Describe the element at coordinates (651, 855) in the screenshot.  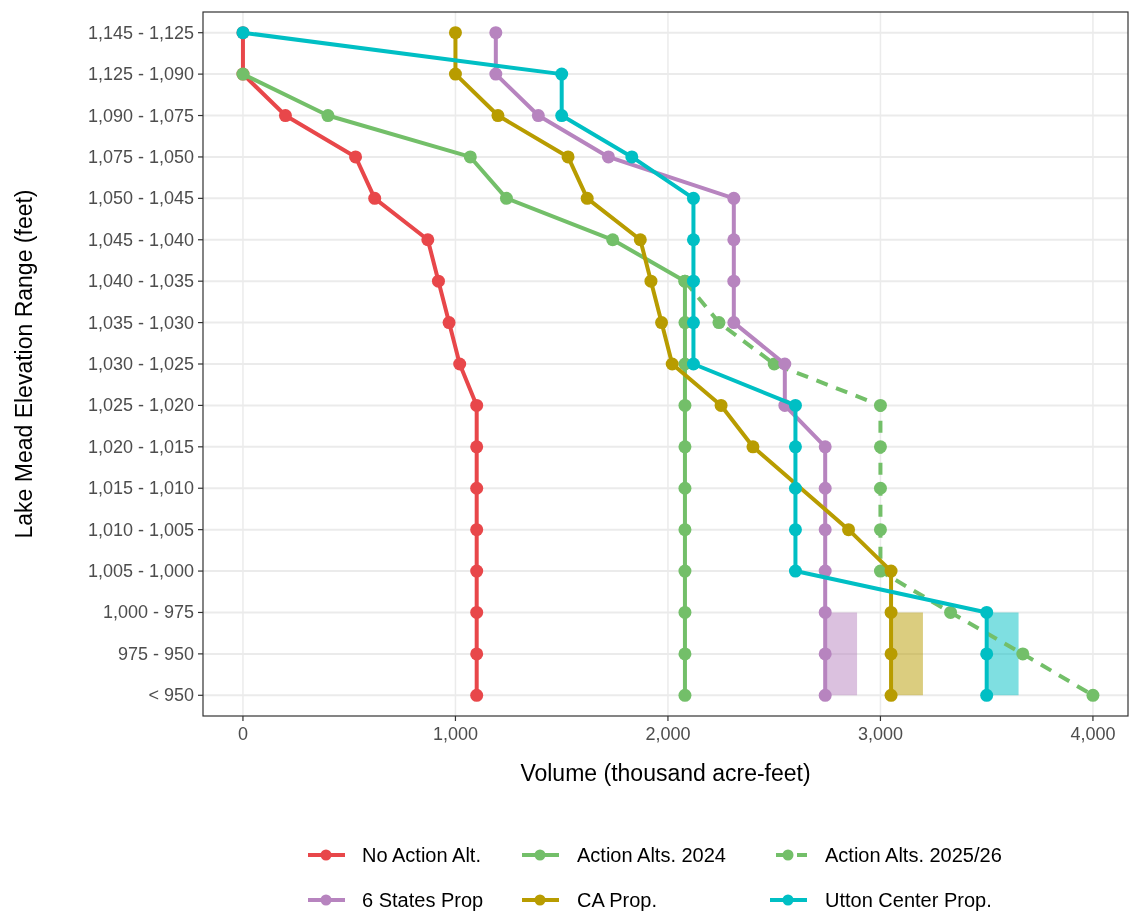
I see `legend-label: Action Alts. 2024` at that location.